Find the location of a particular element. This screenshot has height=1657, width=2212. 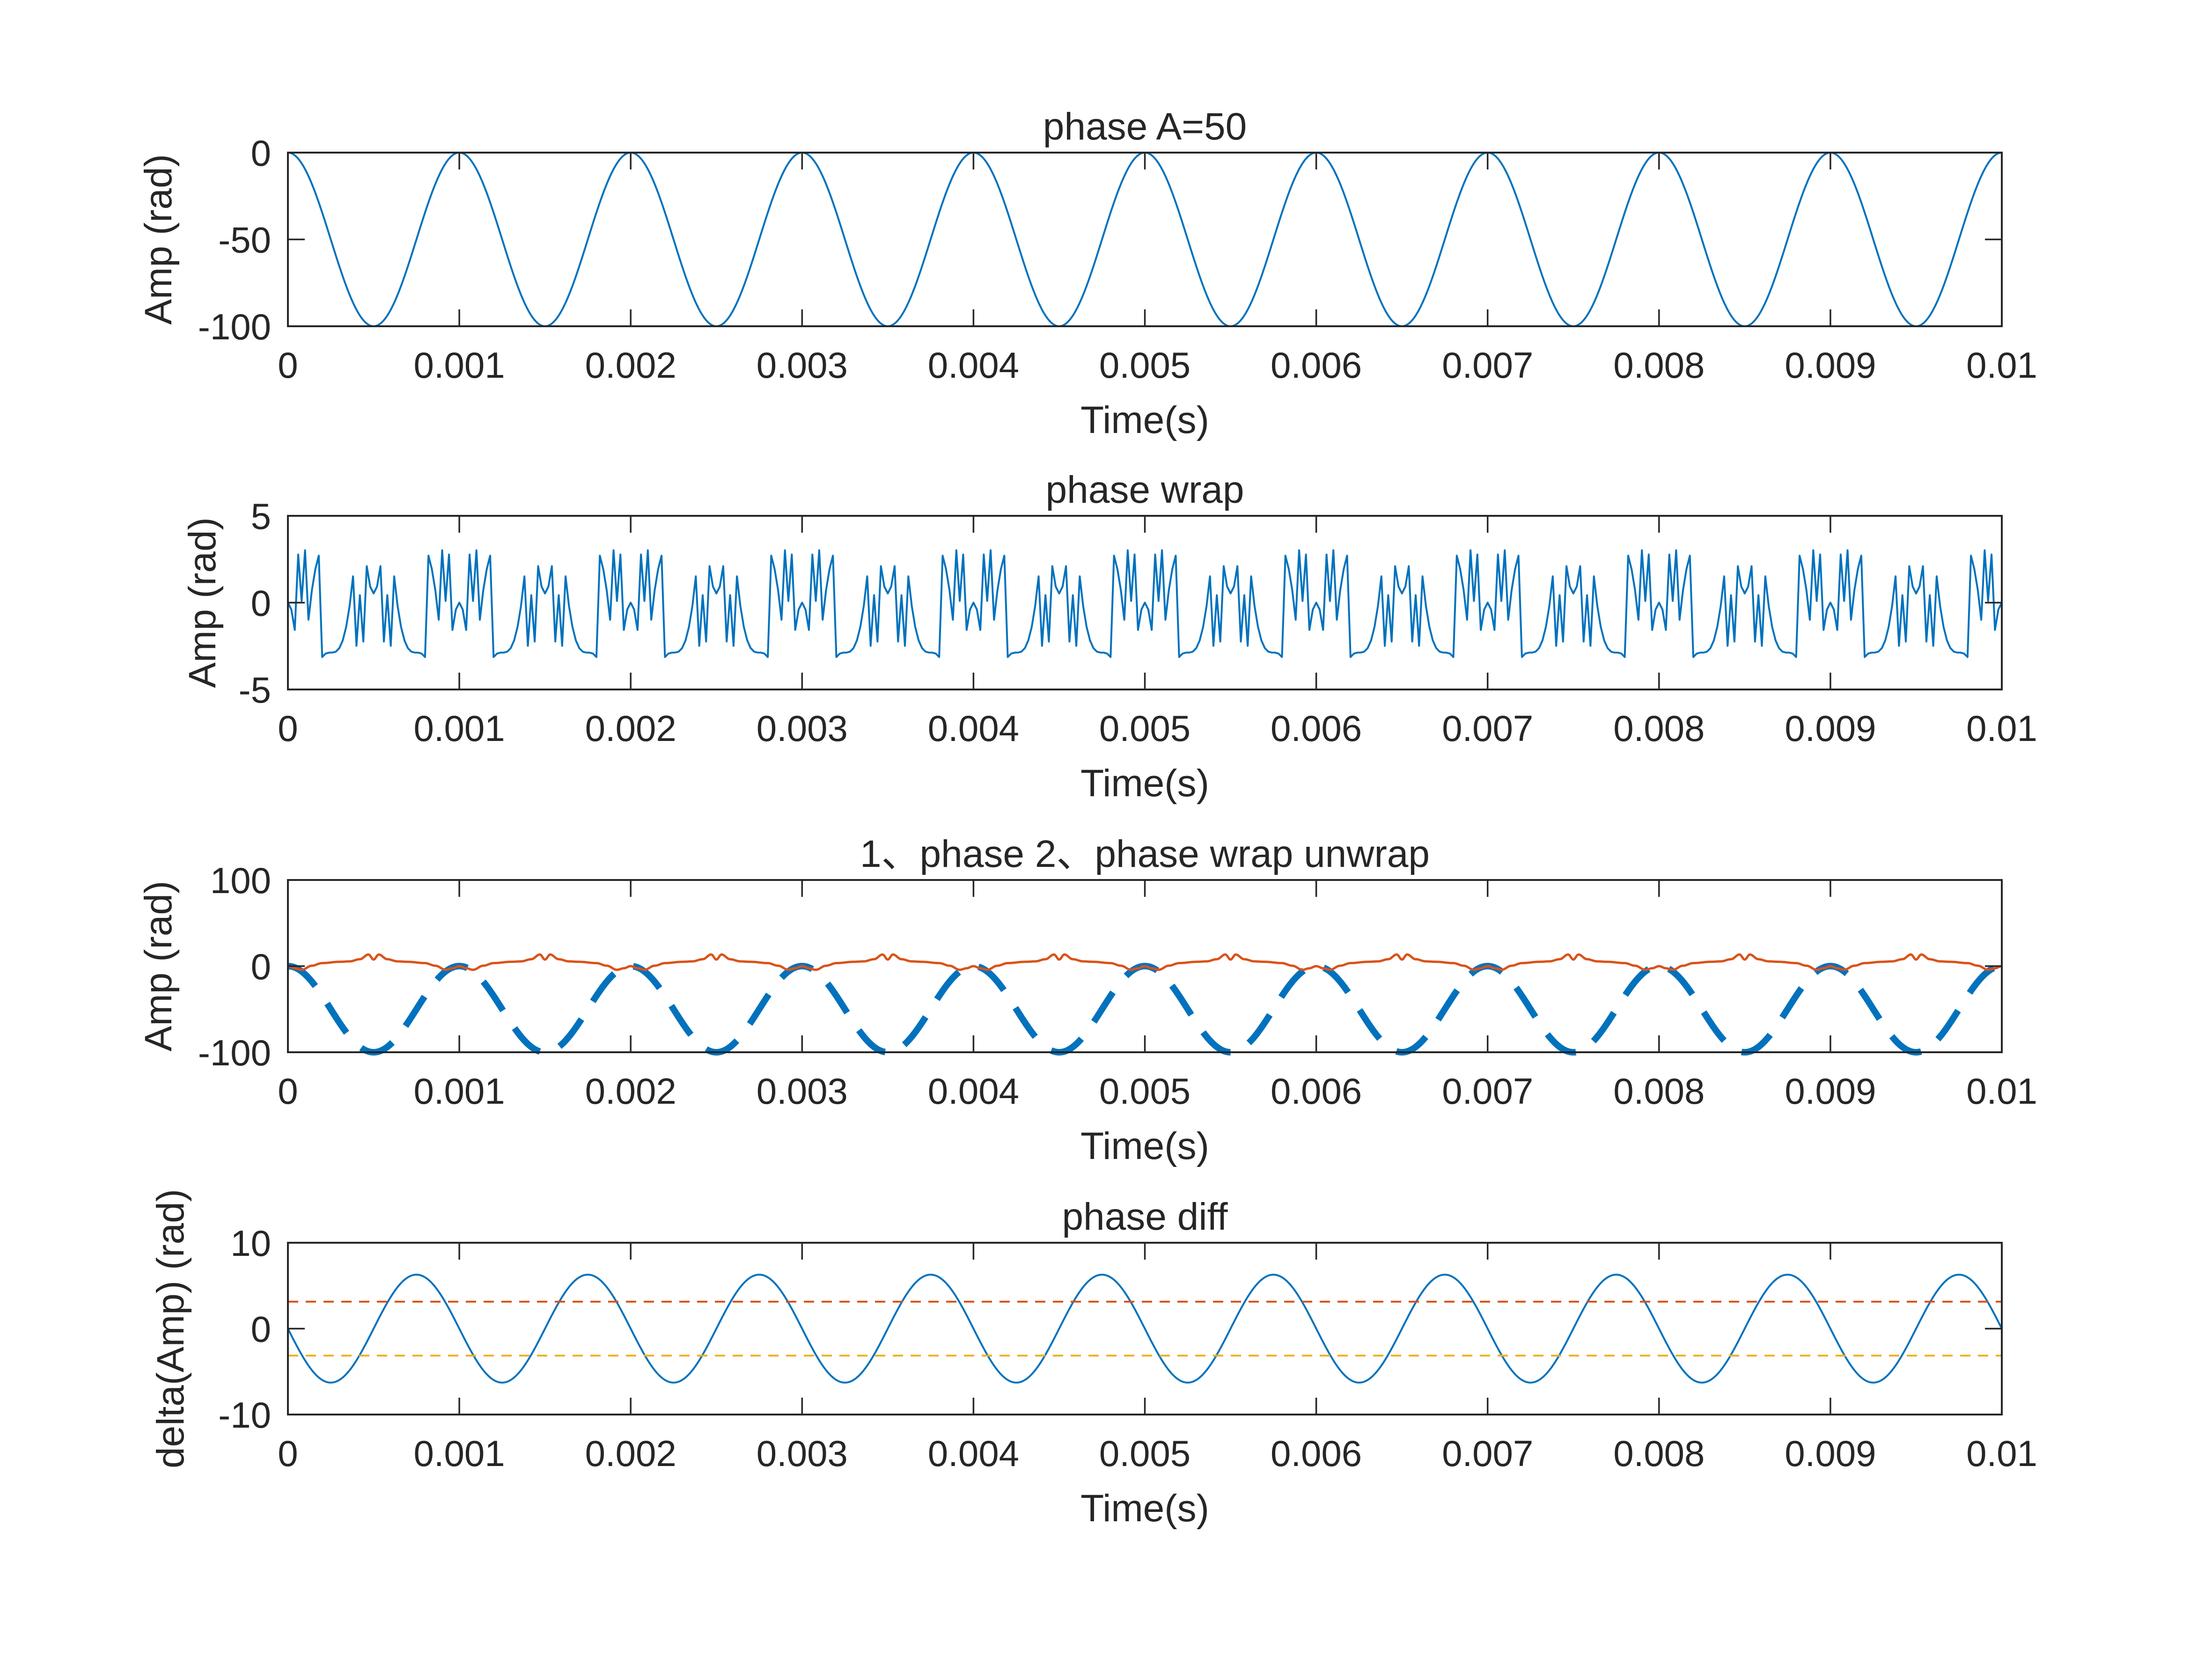

y-tick-label: -10 is located at coordinates (244, 1415).